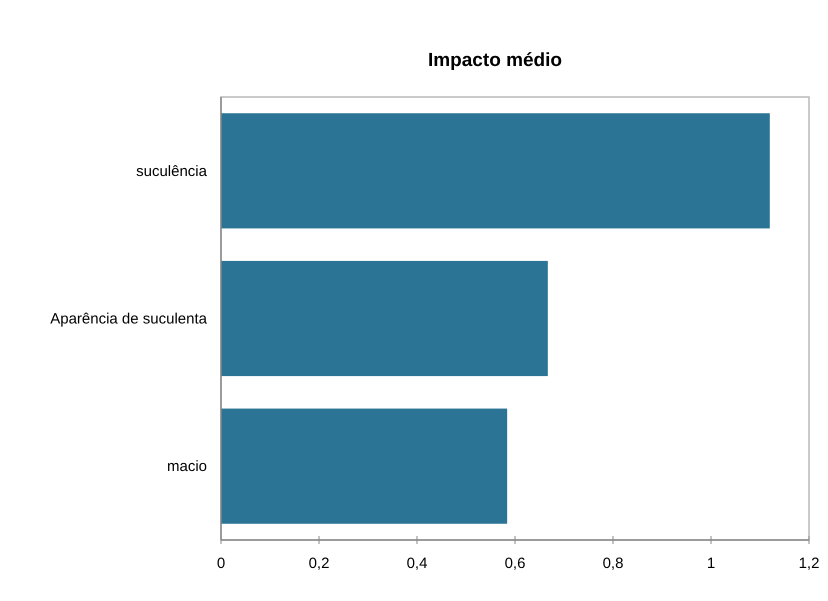 Image resolution: width=828 pixels, height=601 pixels. What do you see at coordinates (221, 563) in the screenshot?
I see `x-tick-label: 0` at bounding box center [221, 563].